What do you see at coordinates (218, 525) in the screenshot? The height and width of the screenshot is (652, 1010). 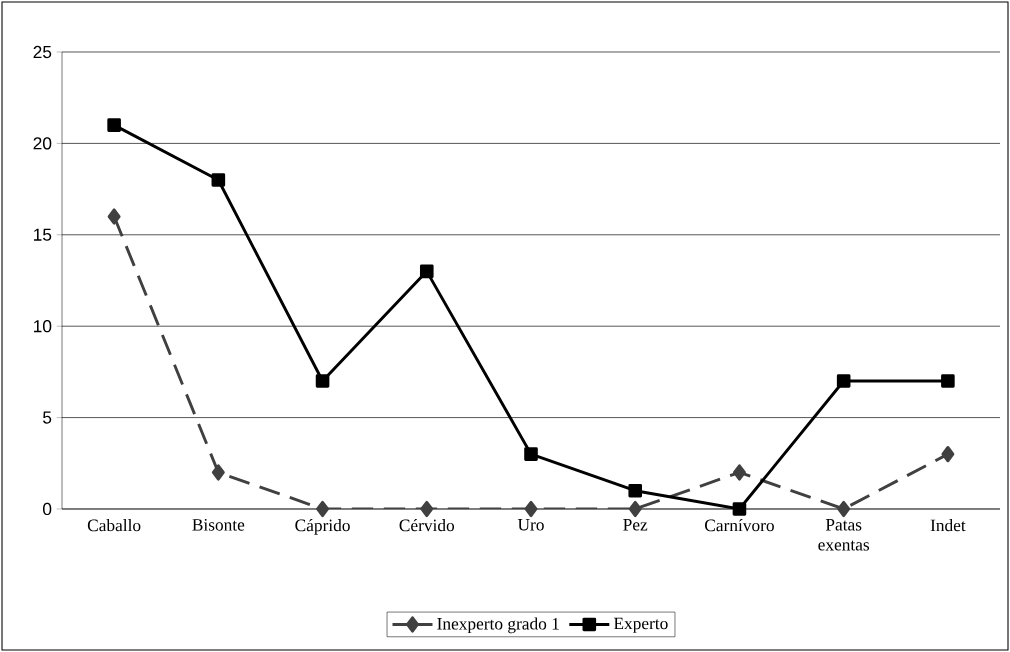 I see `x-tick-label: Bisonte` at bounding box center [218, 525].